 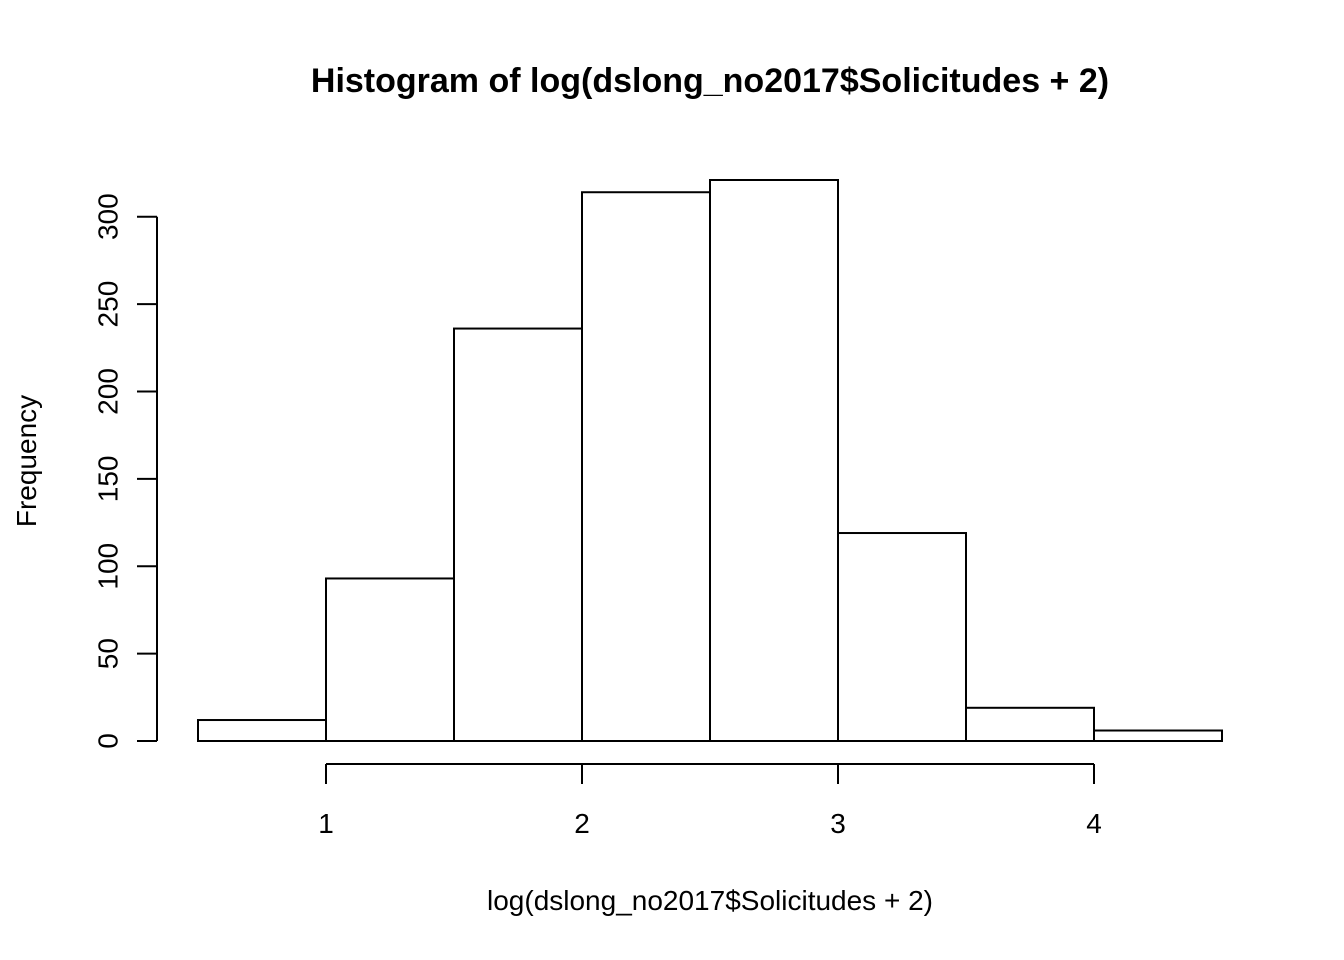 What do you see at coordinates (582, 823) in the screenshot?
I see `x-tick-label: 2` at bounding box center [582, 823].